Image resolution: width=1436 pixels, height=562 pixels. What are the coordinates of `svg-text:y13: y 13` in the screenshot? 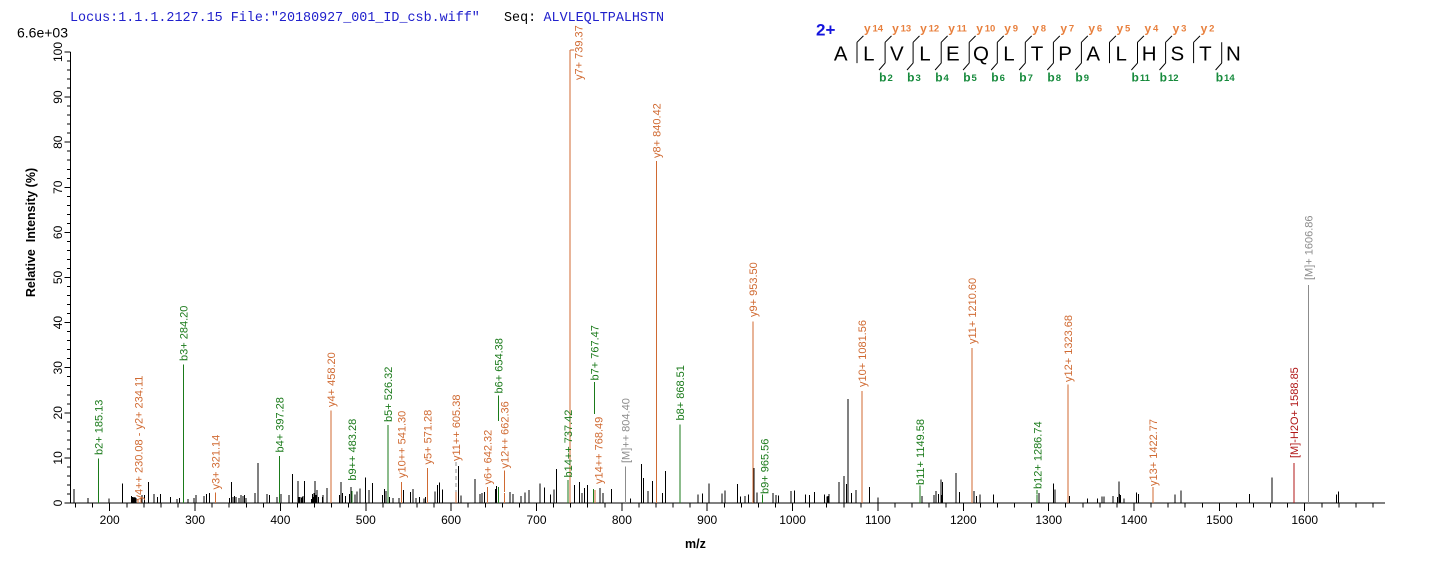 It's located at (901, 29).